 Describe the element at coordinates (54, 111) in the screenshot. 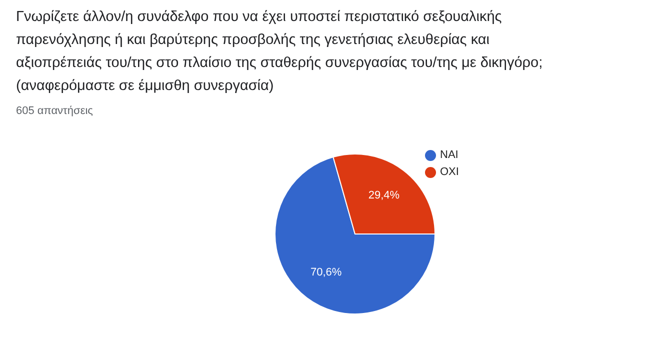

I see `text: 605 απαντήσεις` at that location.